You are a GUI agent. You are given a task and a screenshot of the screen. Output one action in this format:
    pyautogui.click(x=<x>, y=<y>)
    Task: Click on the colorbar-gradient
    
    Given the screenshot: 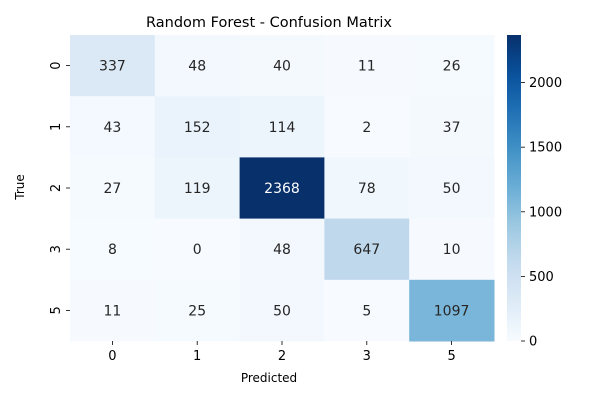 What is the action you would take?
    pyautogui.click(x=514, y=188)
    